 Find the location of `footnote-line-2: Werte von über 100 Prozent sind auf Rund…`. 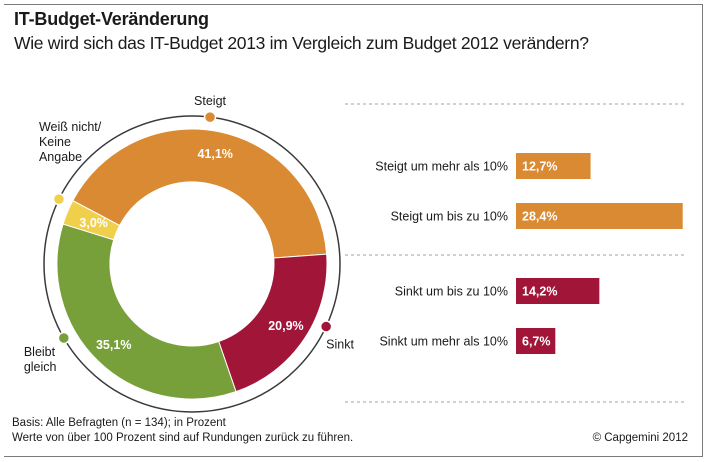

footnote-line-2: Werte von über 100 Prozent sind auf Rund… is located at coordinates (183, 438).